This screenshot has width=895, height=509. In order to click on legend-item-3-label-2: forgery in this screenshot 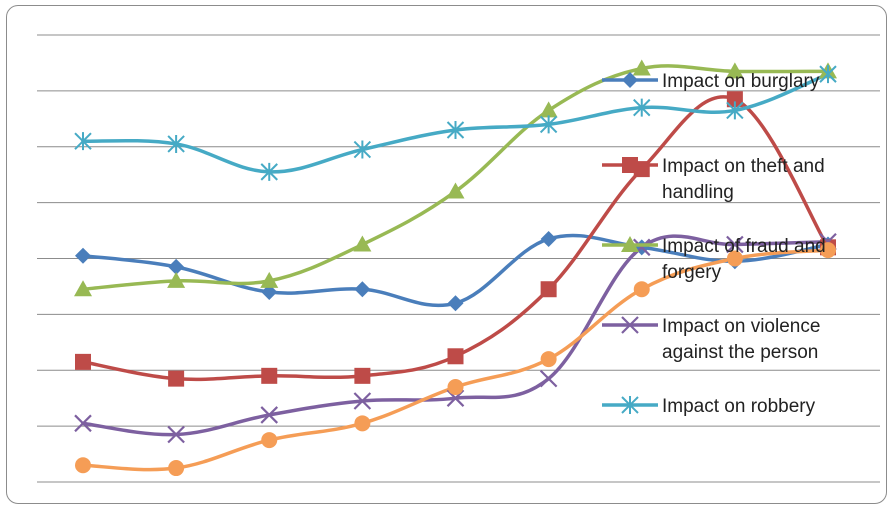, I will do `click(692, 272)`.